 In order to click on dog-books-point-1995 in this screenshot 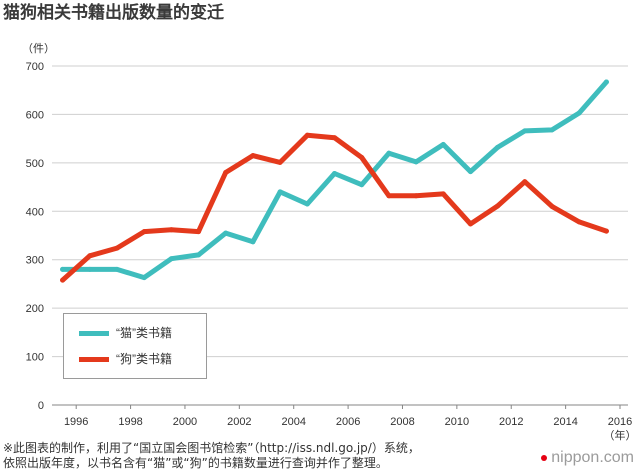, I will do `click(63, 280)`.